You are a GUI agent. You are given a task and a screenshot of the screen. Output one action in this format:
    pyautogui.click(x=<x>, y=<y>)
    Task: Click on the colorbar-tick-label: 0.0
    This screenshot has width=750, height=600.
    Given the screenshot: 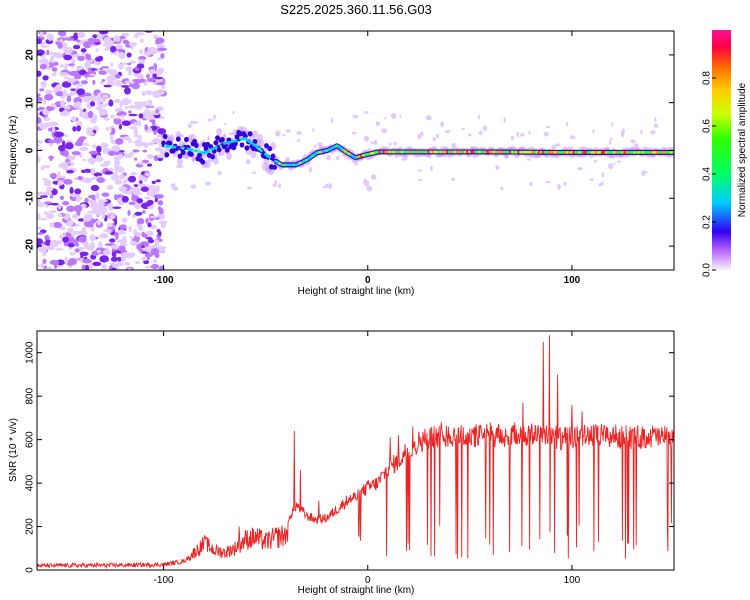 What is the action you would take?
    pyautogui.click(x=707, y=270)
    